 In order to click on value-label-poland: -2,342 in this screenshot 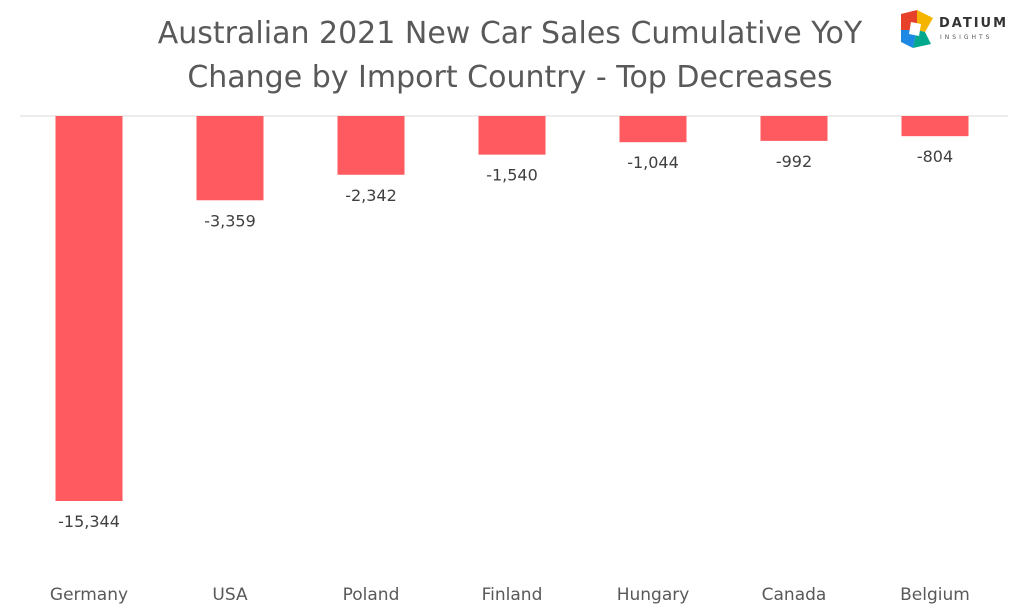, I will do `click(371, 195)`.